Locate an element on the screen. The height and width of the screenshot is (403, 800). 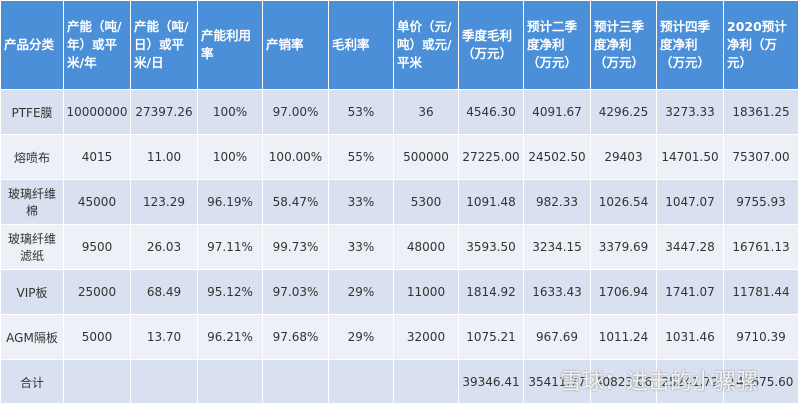
table-cell: 96.19% is located at coordinates (230, 202).